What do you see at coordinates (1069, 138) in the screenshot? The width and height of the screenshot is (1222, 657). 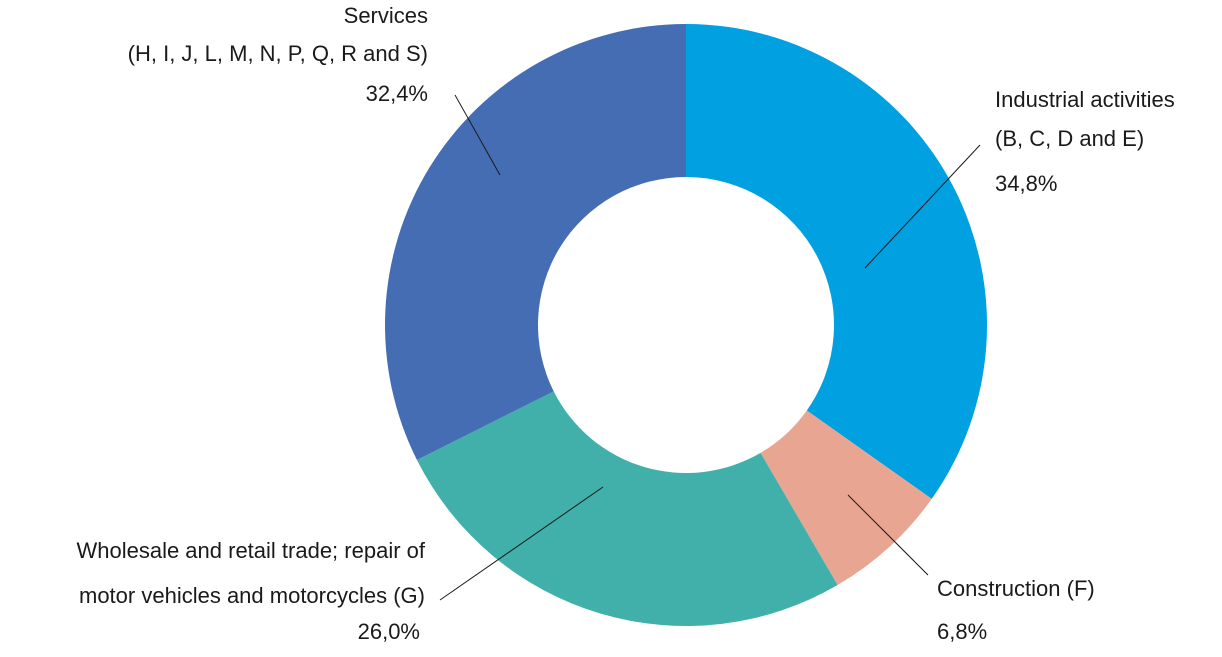 I see `category-label: (B, C, D and E)` at bounding box center [1069, 138].